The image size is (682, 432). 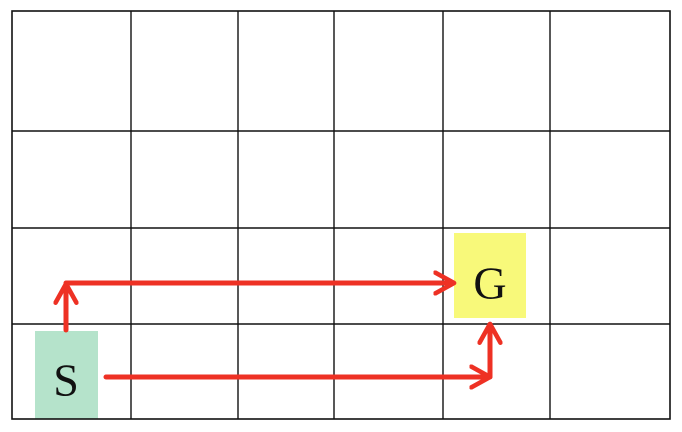 I want to click on goal-label: G, so click(x=489, y=283).